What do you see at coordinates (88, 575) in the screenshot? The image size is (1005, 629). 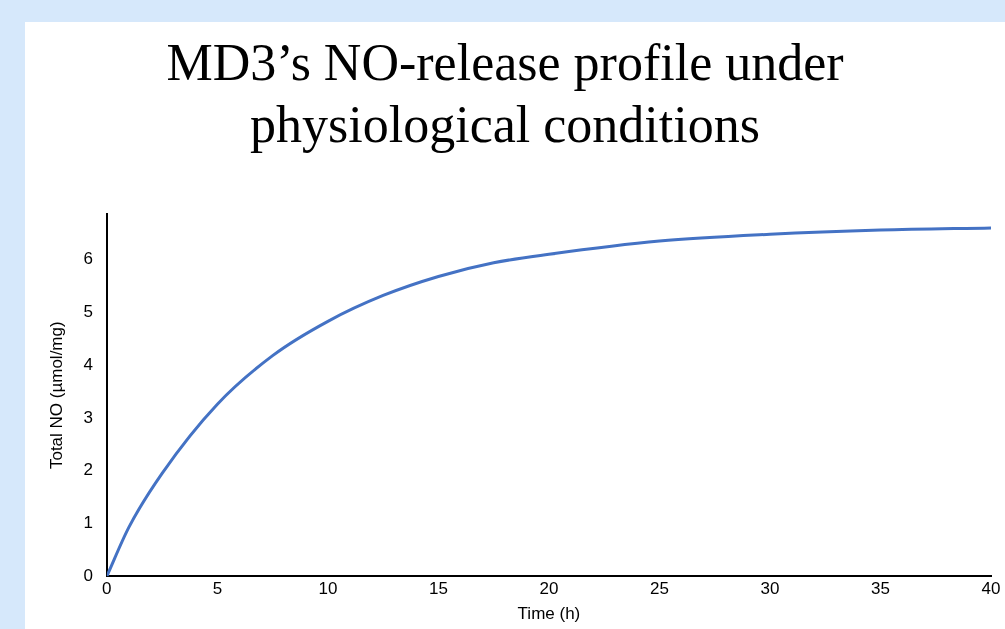 I see `y-tick-label: 0` at bounding box center [88, 575].